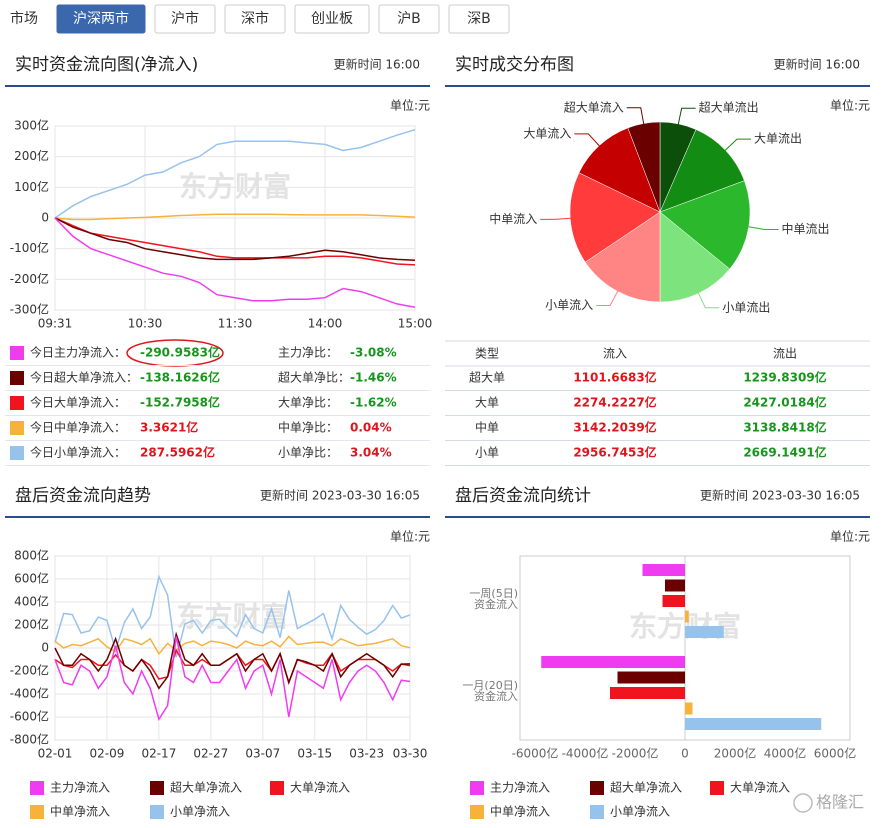 The width and height of the screenshot is (882, 828). Describe the element at coordinates (145, 324) in the screenshot. I see `x-tick-label: 10:30` at that location.